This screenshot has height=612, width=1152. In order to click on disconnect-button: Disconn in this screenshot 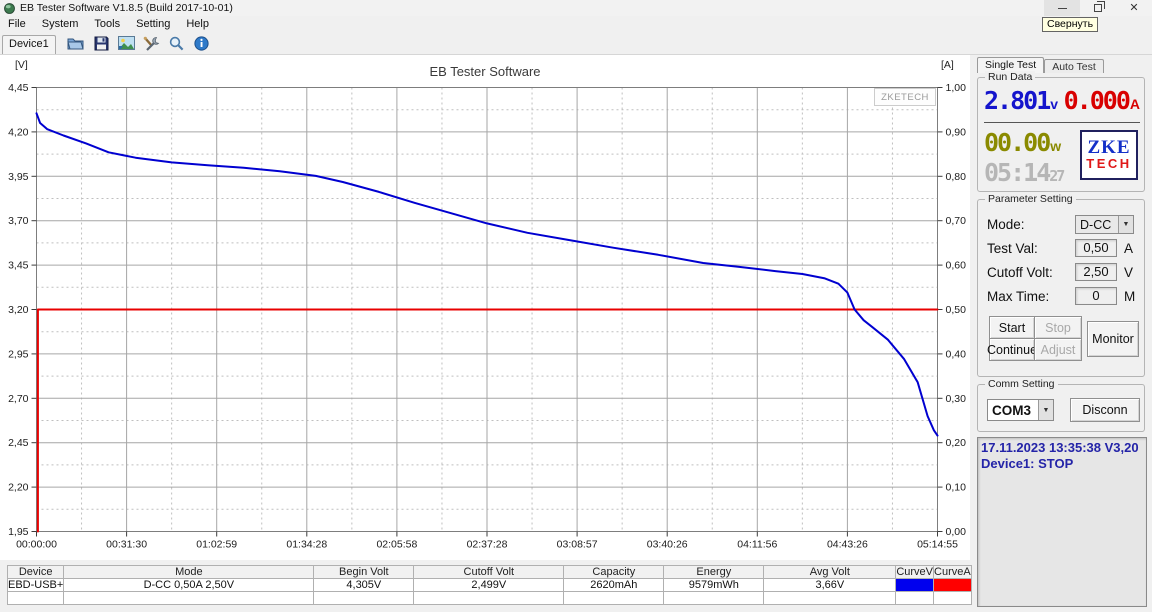, I will do `click(1105, 410)`.